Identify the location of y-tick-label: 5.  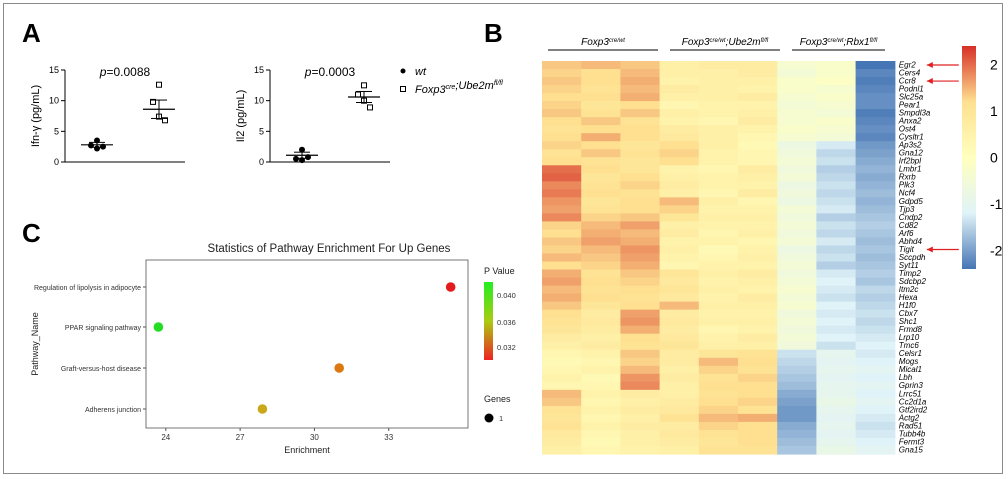
(261, 131).